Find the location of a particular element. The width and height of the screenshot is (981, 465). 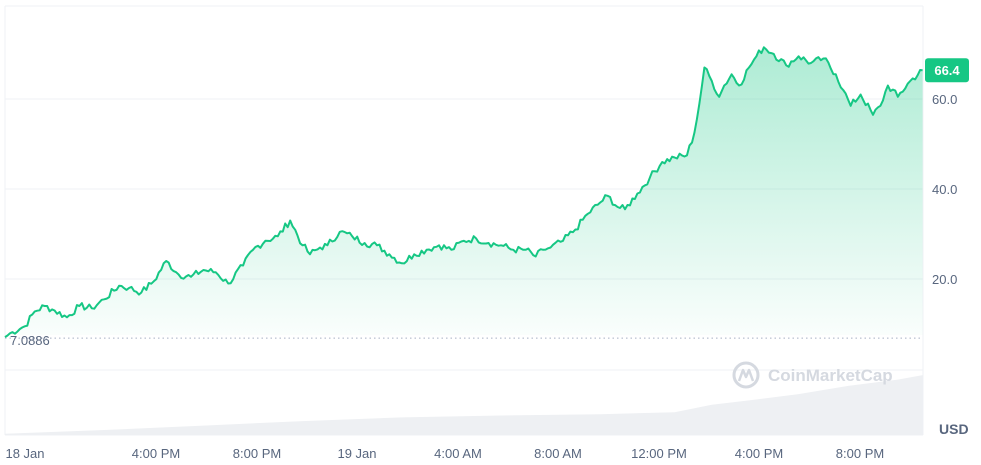

volume-area is located at coordinates (464, 405).